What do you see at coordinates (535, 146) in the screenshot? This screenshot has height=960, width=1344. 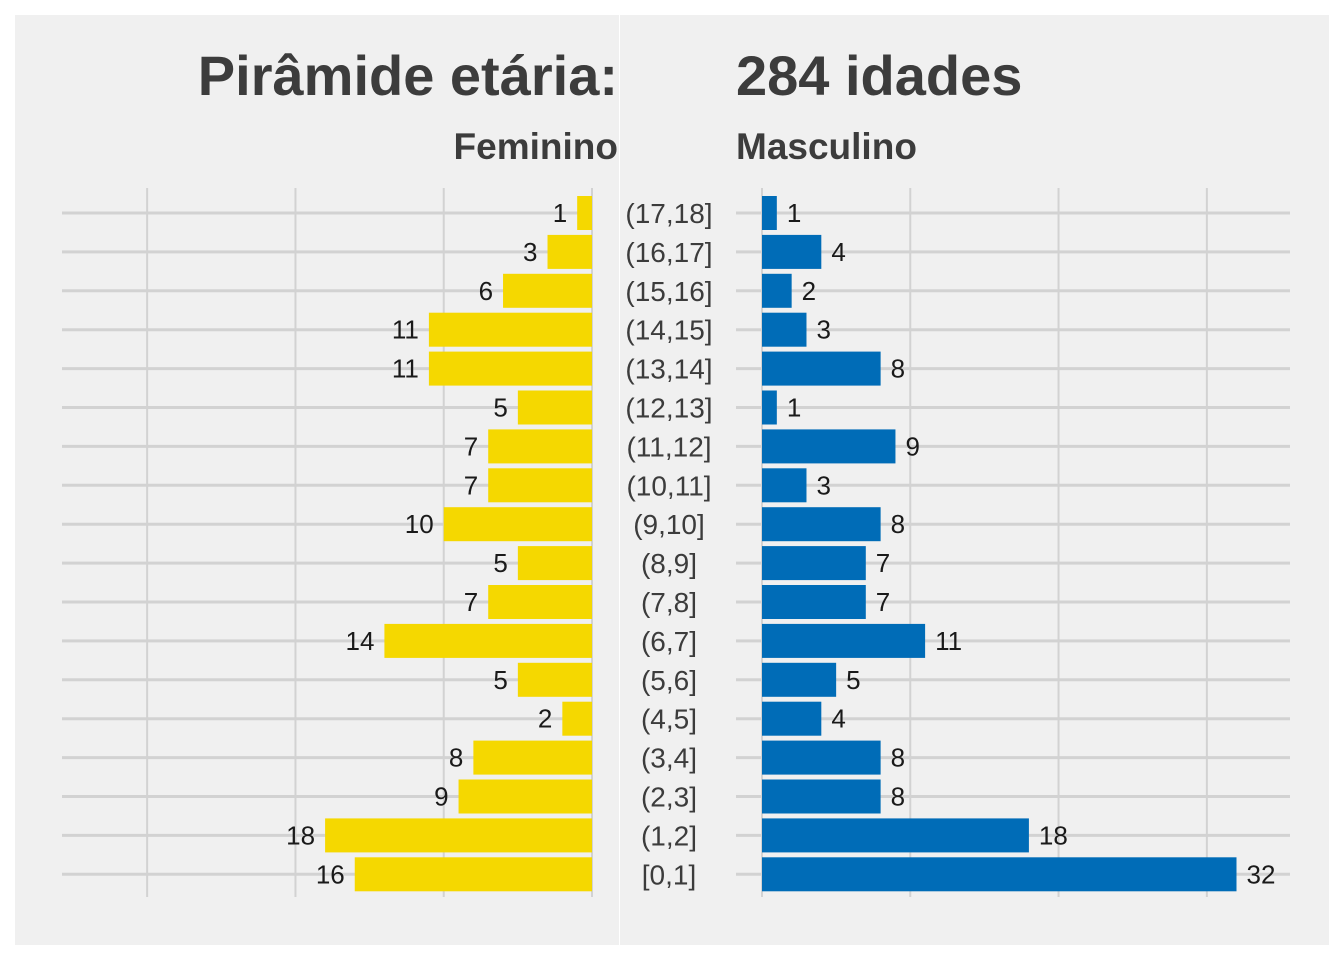 I see `series-label-feminino: Feminino` at bounding box center [535, 146].